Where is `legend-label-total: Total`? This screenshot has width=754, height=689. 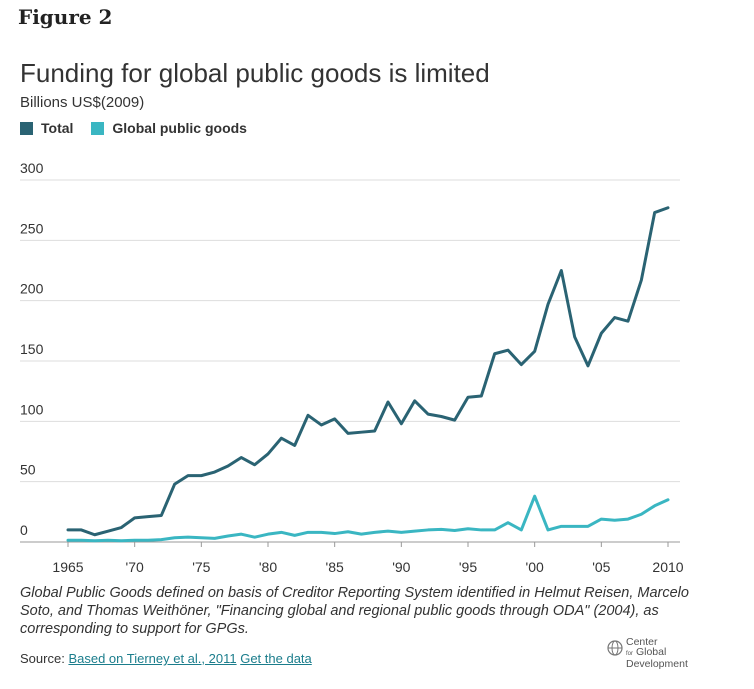
legend-label-total: Total is located at coordinates (57, 128).